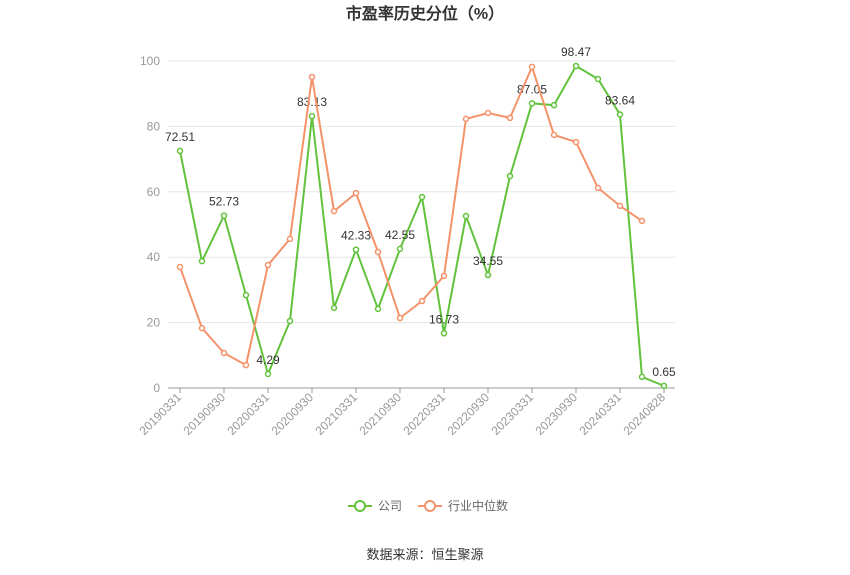 This screenshot has height=575, width=850. I want to click on data-label: 42.33, so click(356, 236).